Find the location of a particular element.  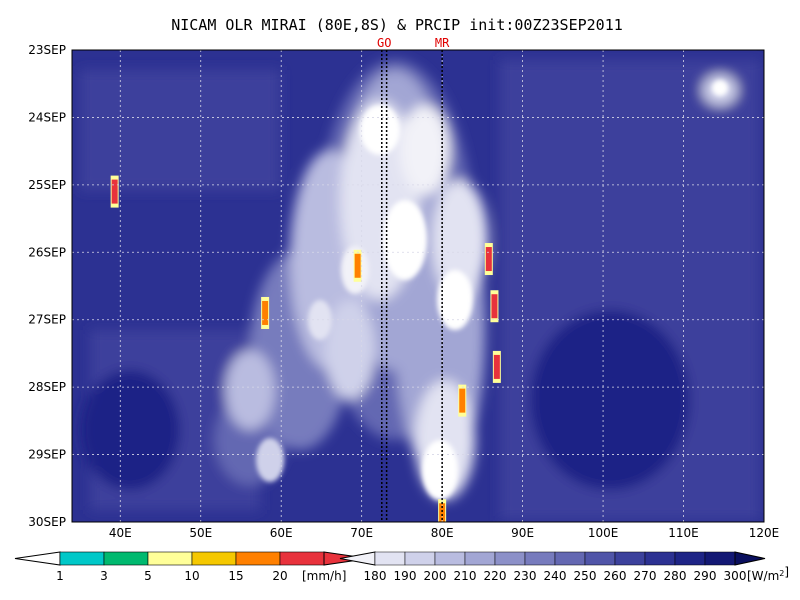

x-tick-labels: 40E 50E 60E 70E 80E 90E 100E 110E 120E is located at coordinates (444, 533).